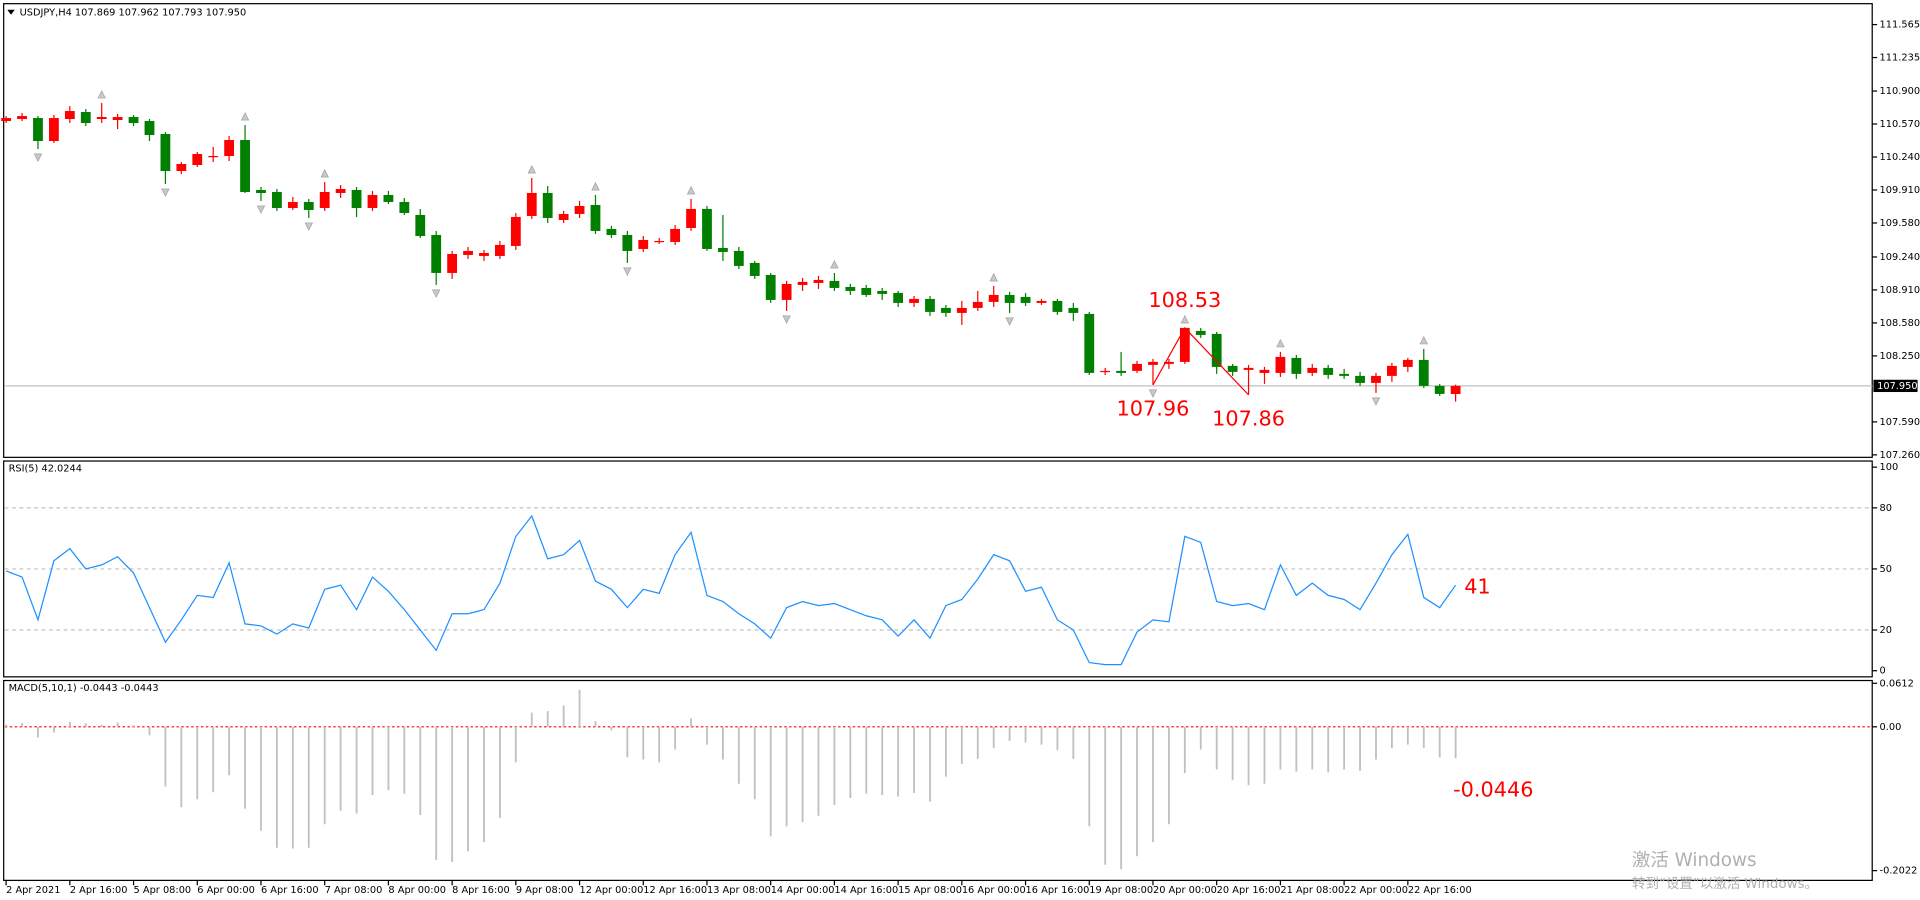  What do you see at coordinates (1694, 860) in the screenshot?
I see `watermark: 激活 Windows` at bounding box center [1694, 860].